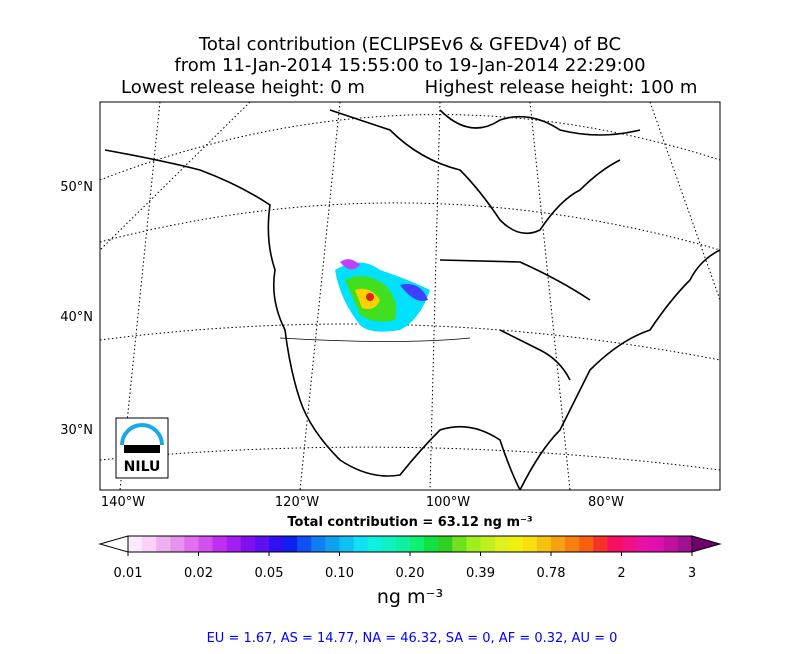  Describe the element at coordinates (382, 295) in the screenshot. I see `plume` at that location.